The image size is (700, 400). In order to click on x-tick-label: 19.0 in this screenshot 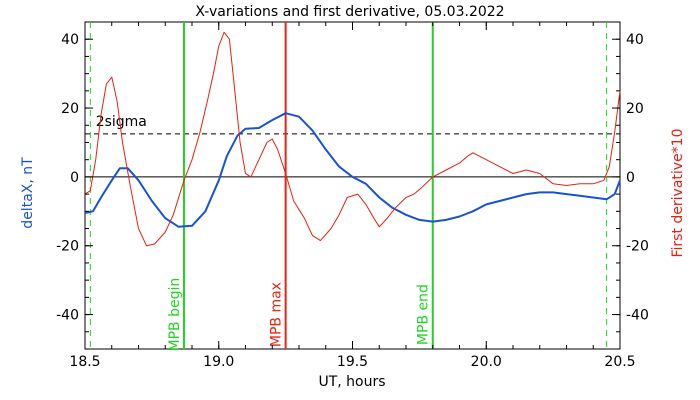, I will do `click(218, 362)`.